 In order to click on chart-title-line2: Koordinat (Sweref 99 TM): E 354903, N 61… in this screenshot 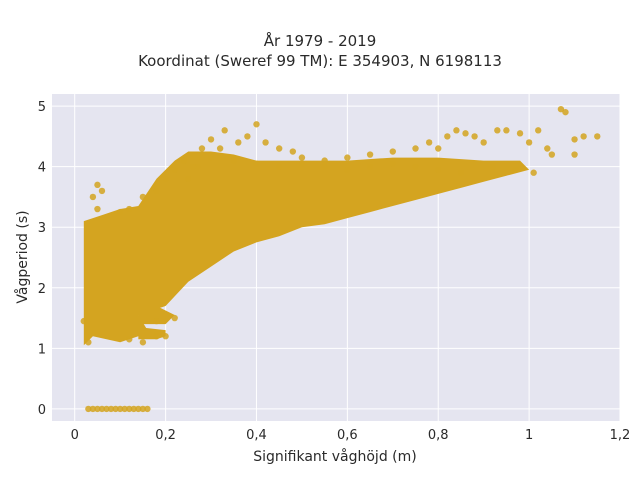, I will do `click(320, 61)`.